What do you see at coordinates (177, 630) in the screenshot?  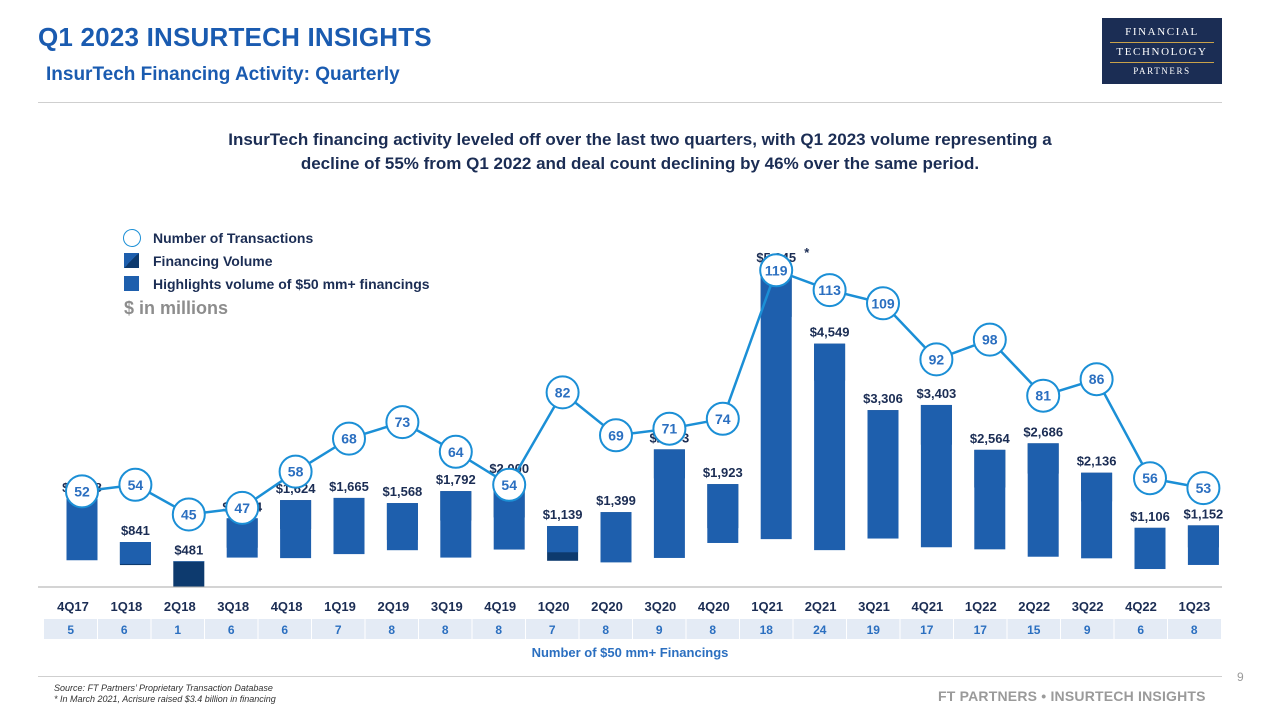 I see `large-financings-count: 1` at bounding box center [177, 630].